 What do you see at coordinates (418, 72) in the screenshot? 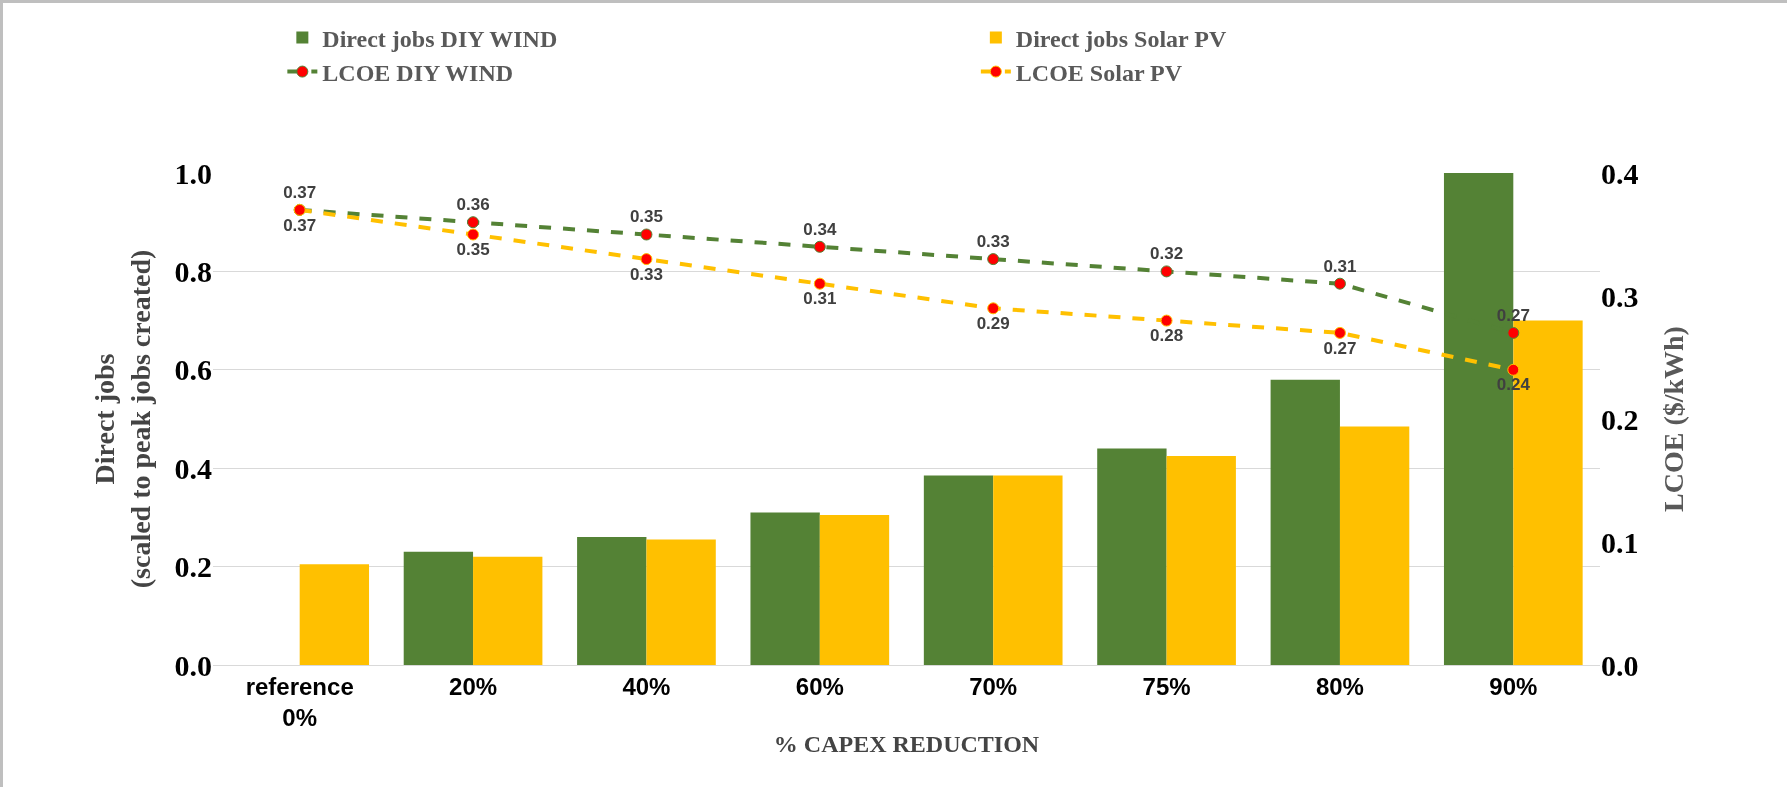
I see `legend-label: LCOE DIY WIND` at bounding box center [418, 72].